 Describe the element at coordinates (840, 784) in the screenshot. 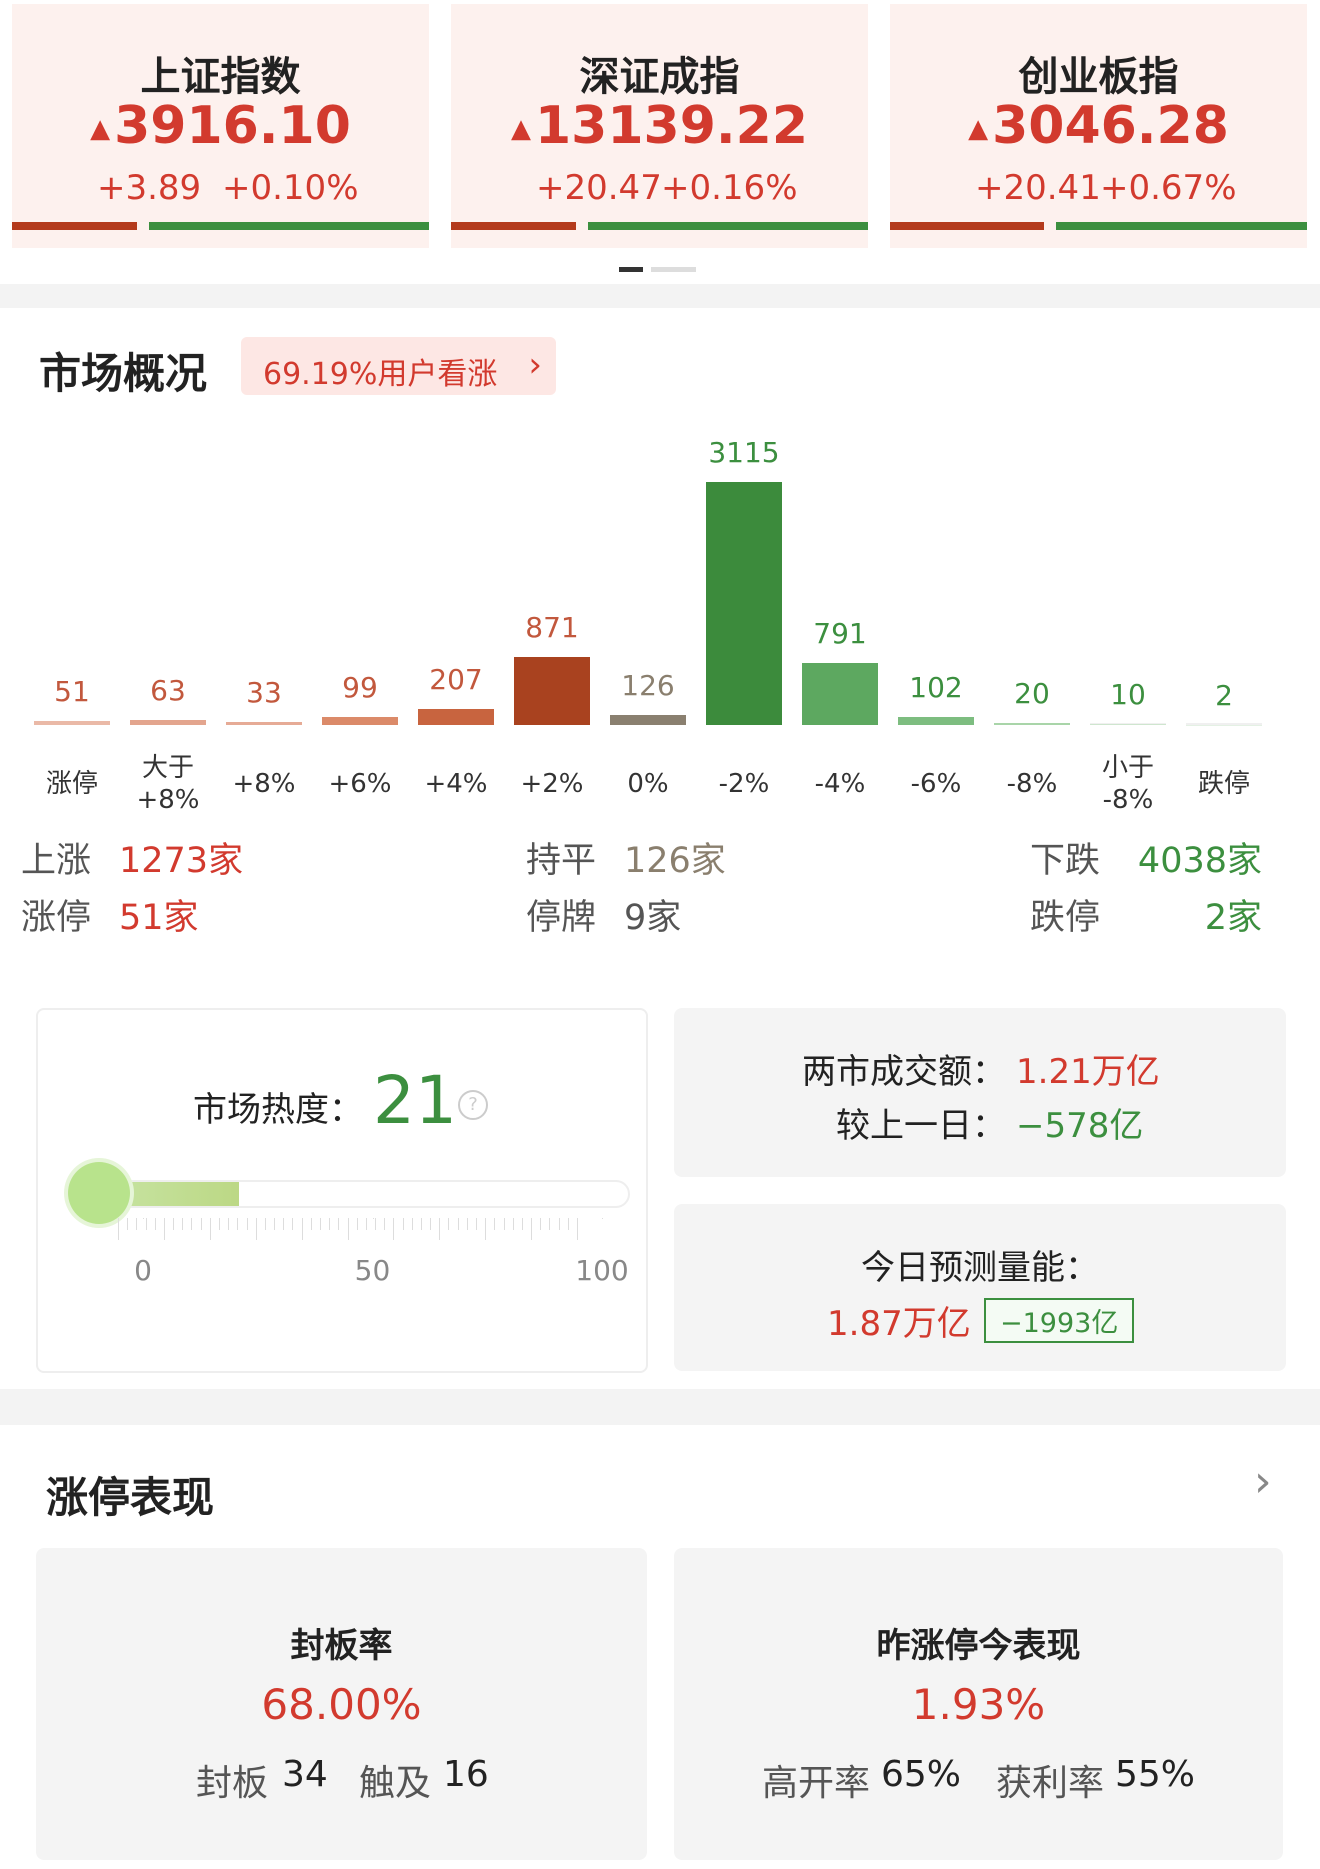

I see `bar-category: -4%` at that location.